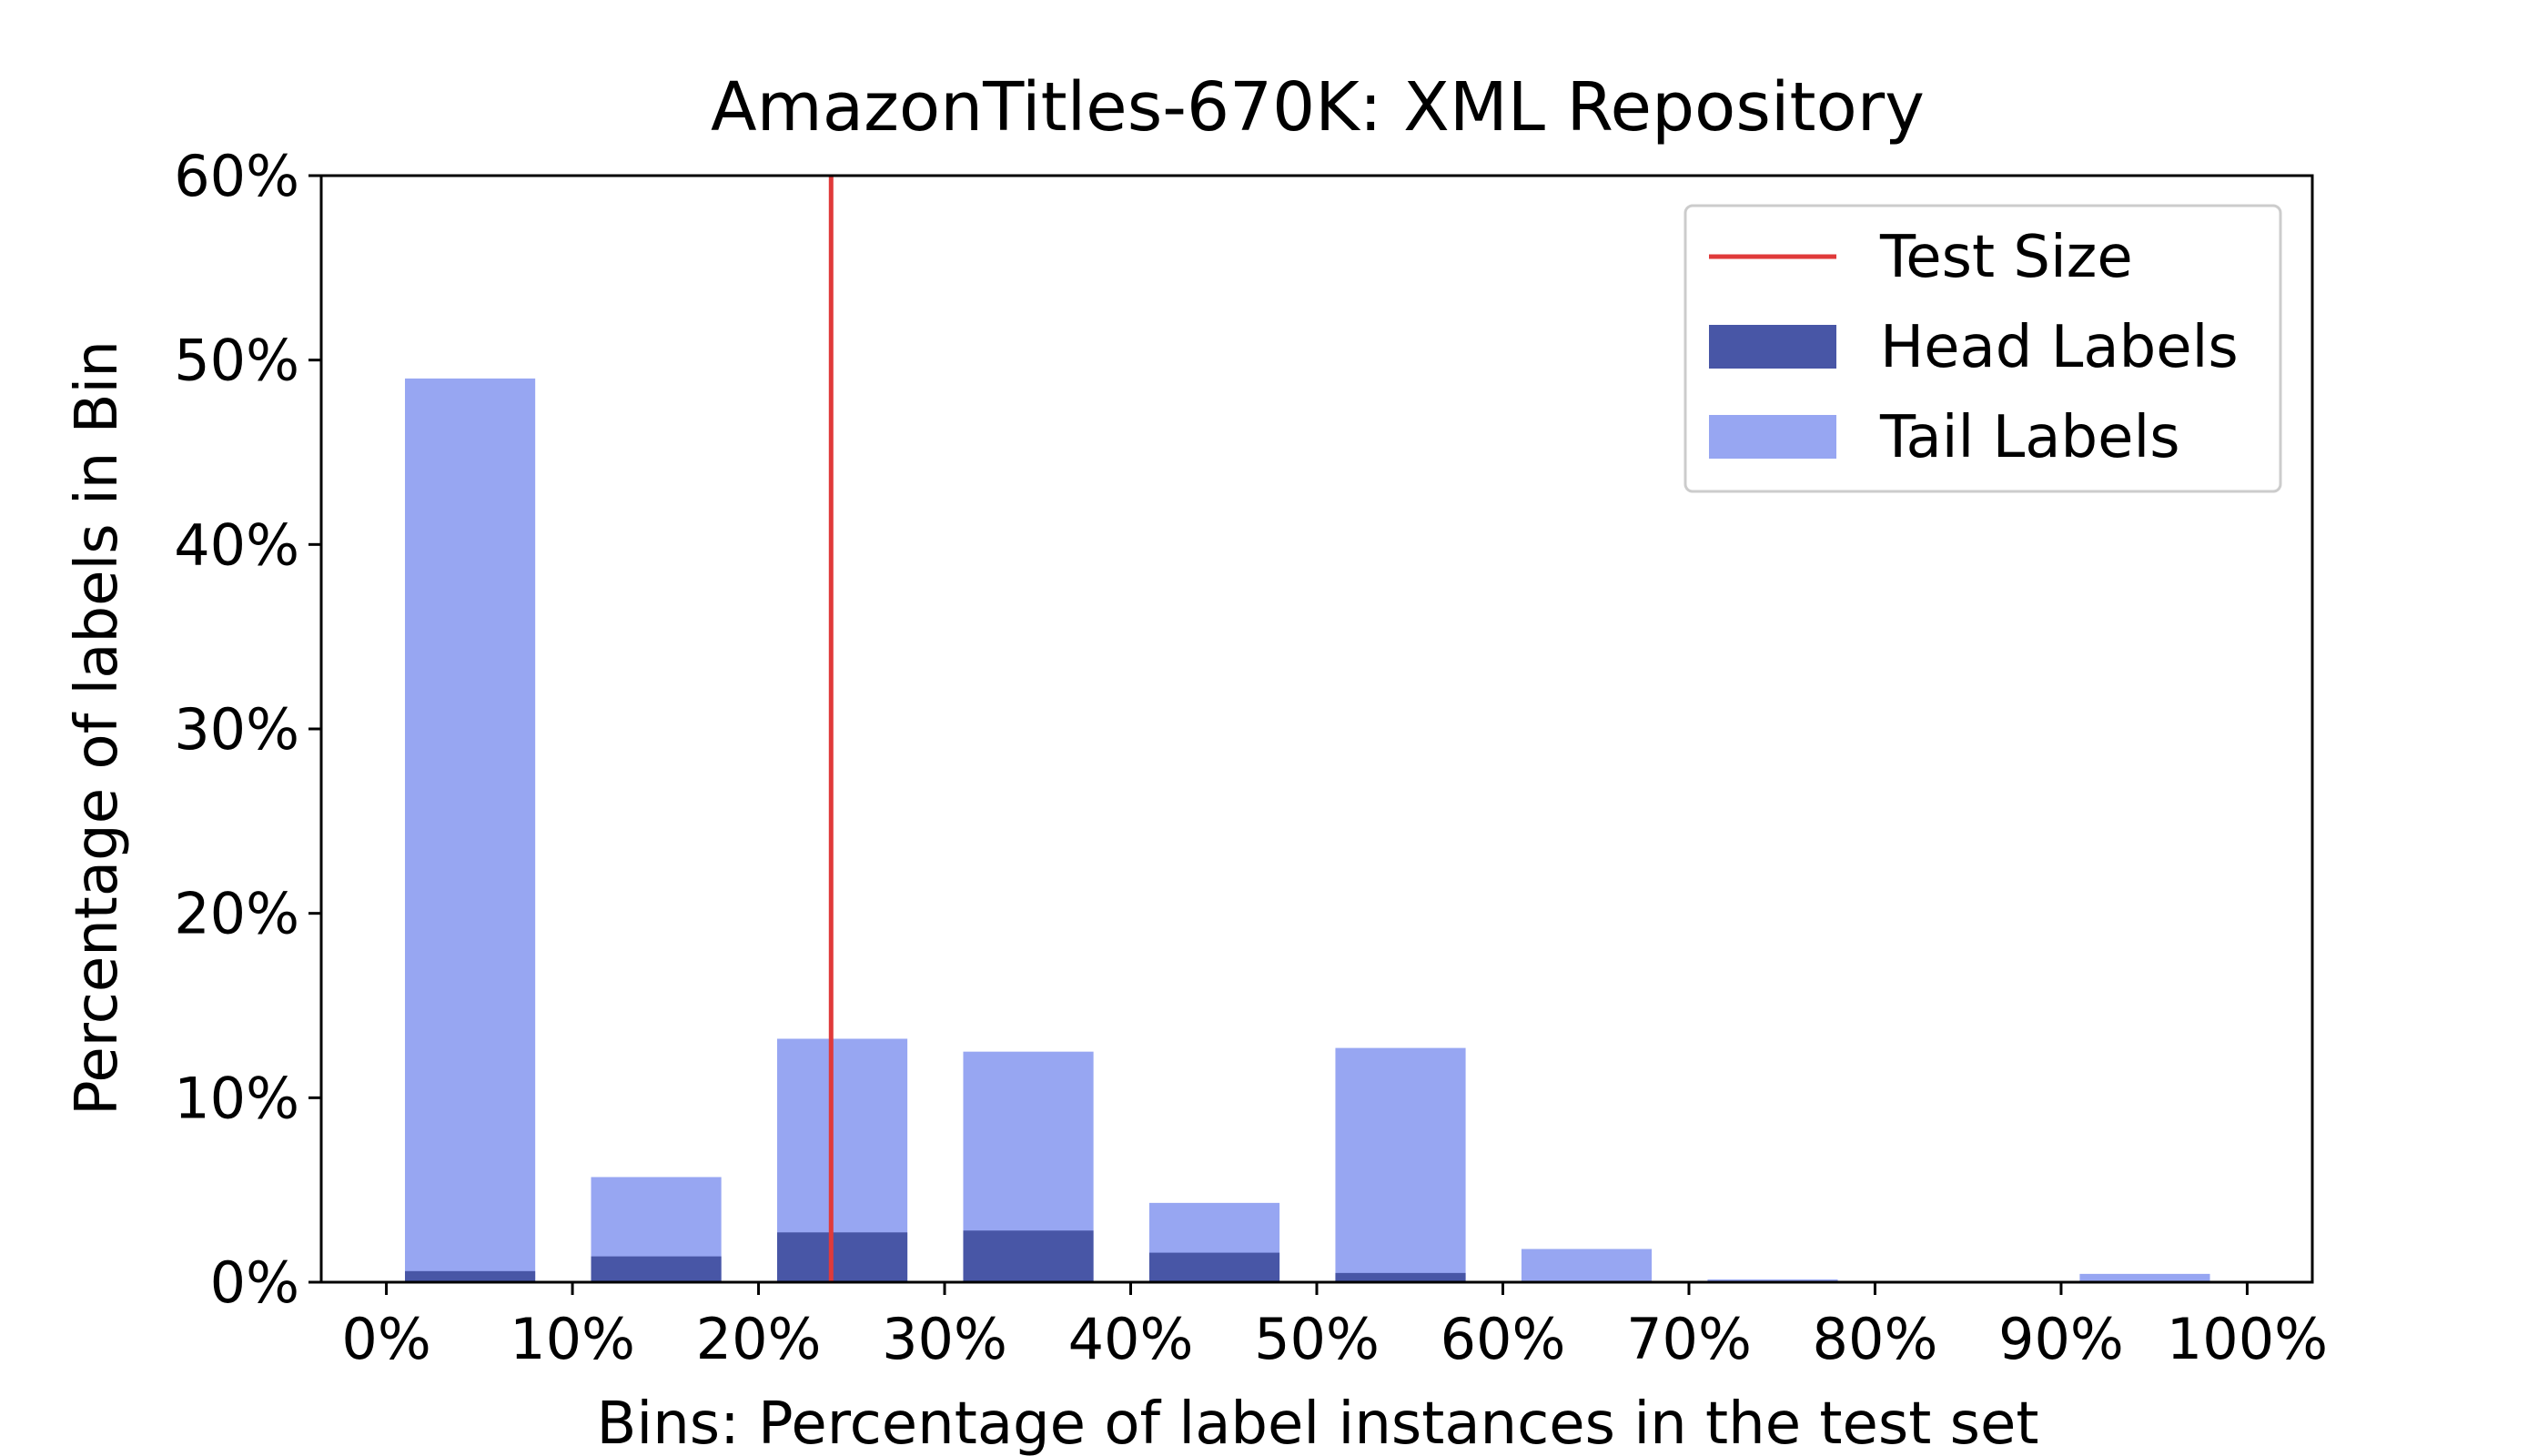  What do you see at coordinates (2247, 1339) in the screenshot?
I see `x-tick-label: 100%` at bounding box center [2247, 1339].